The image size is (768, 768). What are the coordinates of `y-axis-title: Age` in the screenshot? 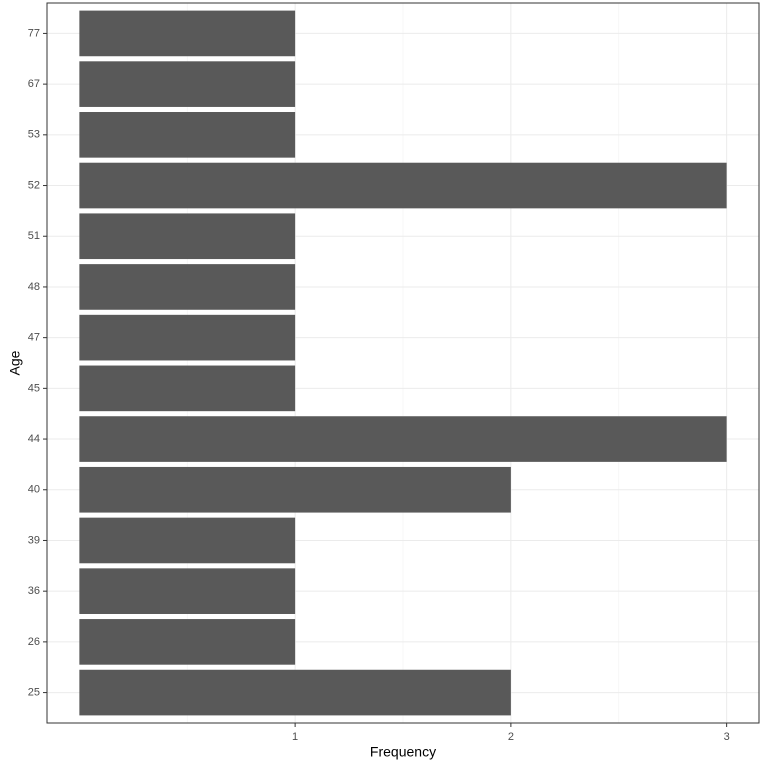 It's located at (15, 362).